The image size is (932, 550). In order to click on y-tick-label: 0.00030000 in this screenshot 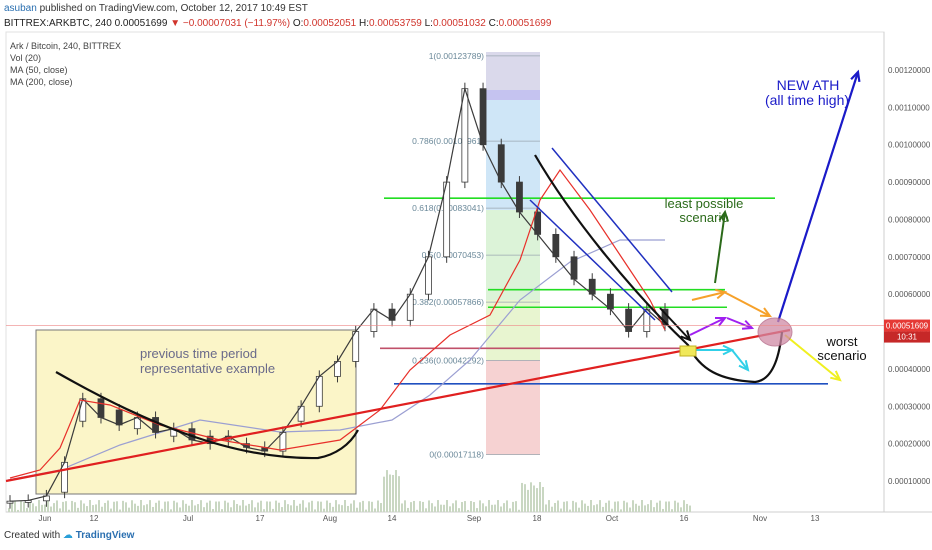, I will do `click(909, 406)`.